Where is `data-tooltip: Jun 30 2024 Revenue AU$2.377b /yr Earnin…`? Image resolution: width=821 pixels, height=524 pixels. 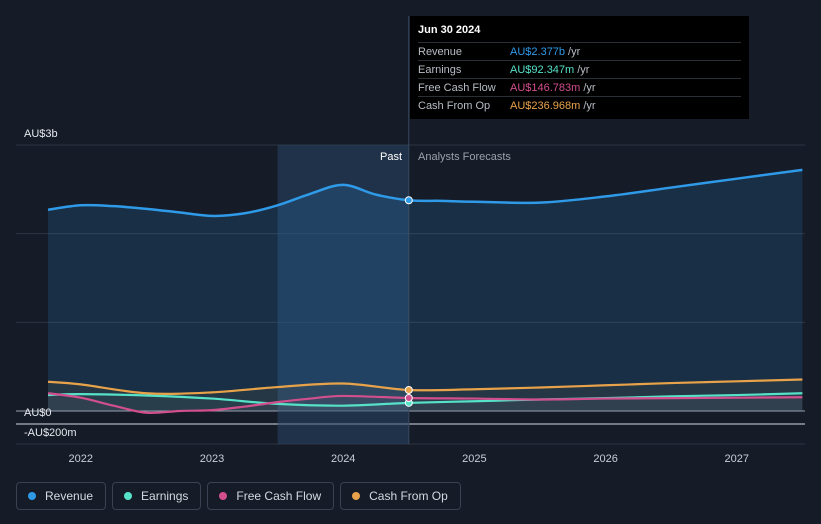 data-tooltip: Jun 30 2024 Revenue AU$2.377b /yr Earnin… is located at coordinates (579, 67).